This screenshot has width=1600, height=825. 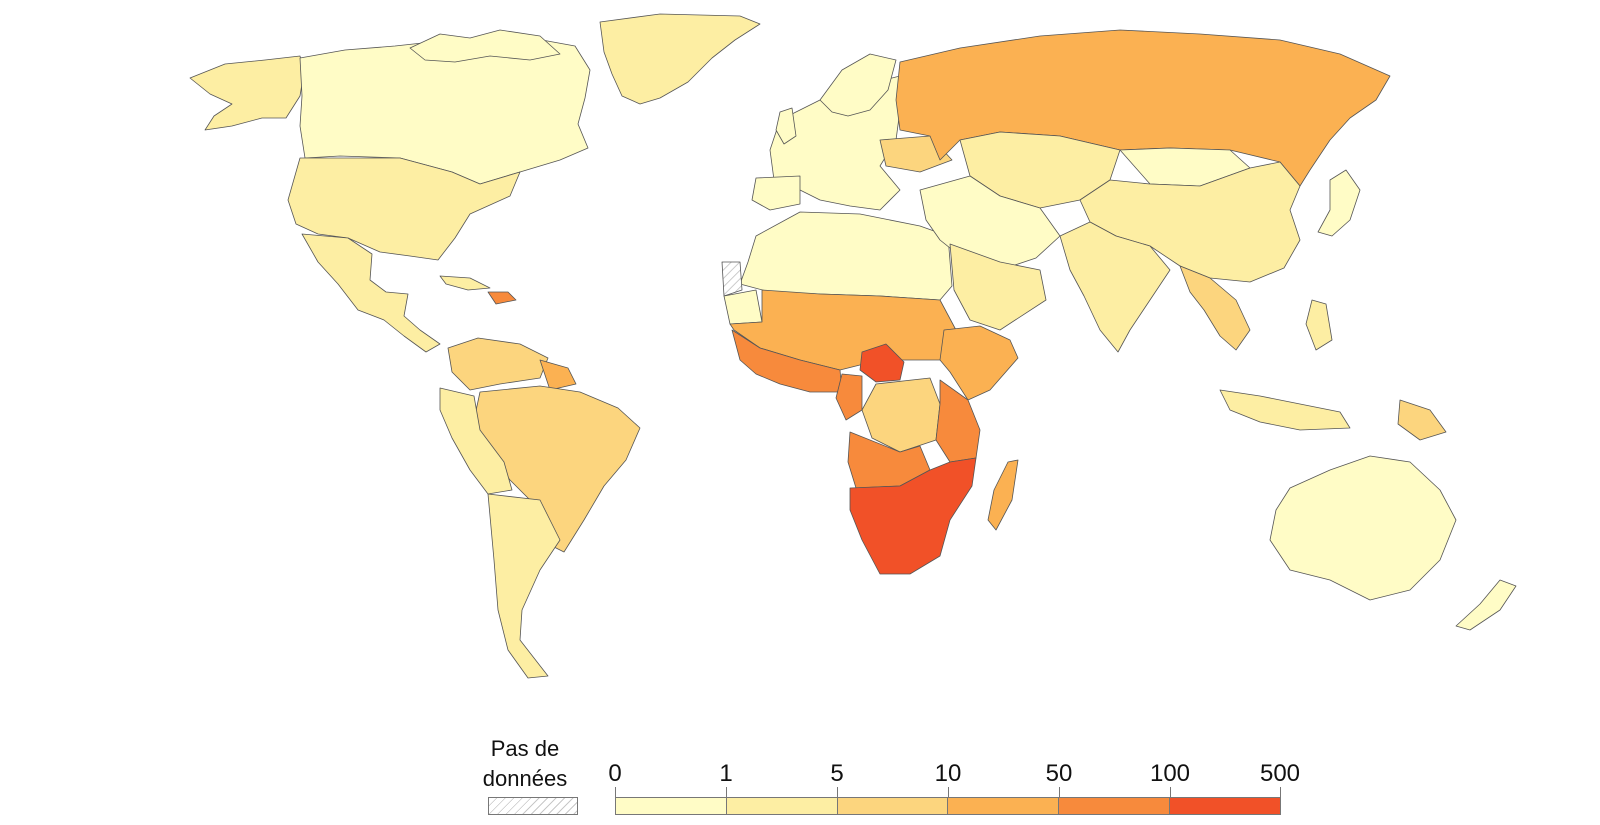 What do you see at coordinates (858, 85) in the screenshot?
I see `region-scandinavia` at bounding box center [858, 85].